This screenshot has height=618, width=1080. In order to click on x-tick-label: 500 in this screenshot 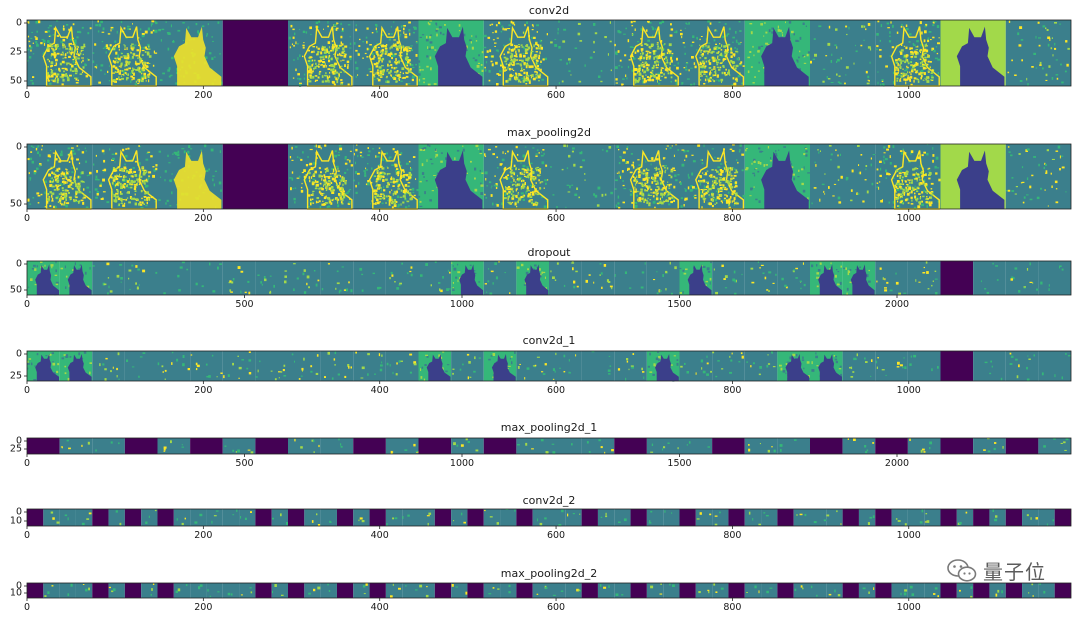, I will do `click(244, 463)`.